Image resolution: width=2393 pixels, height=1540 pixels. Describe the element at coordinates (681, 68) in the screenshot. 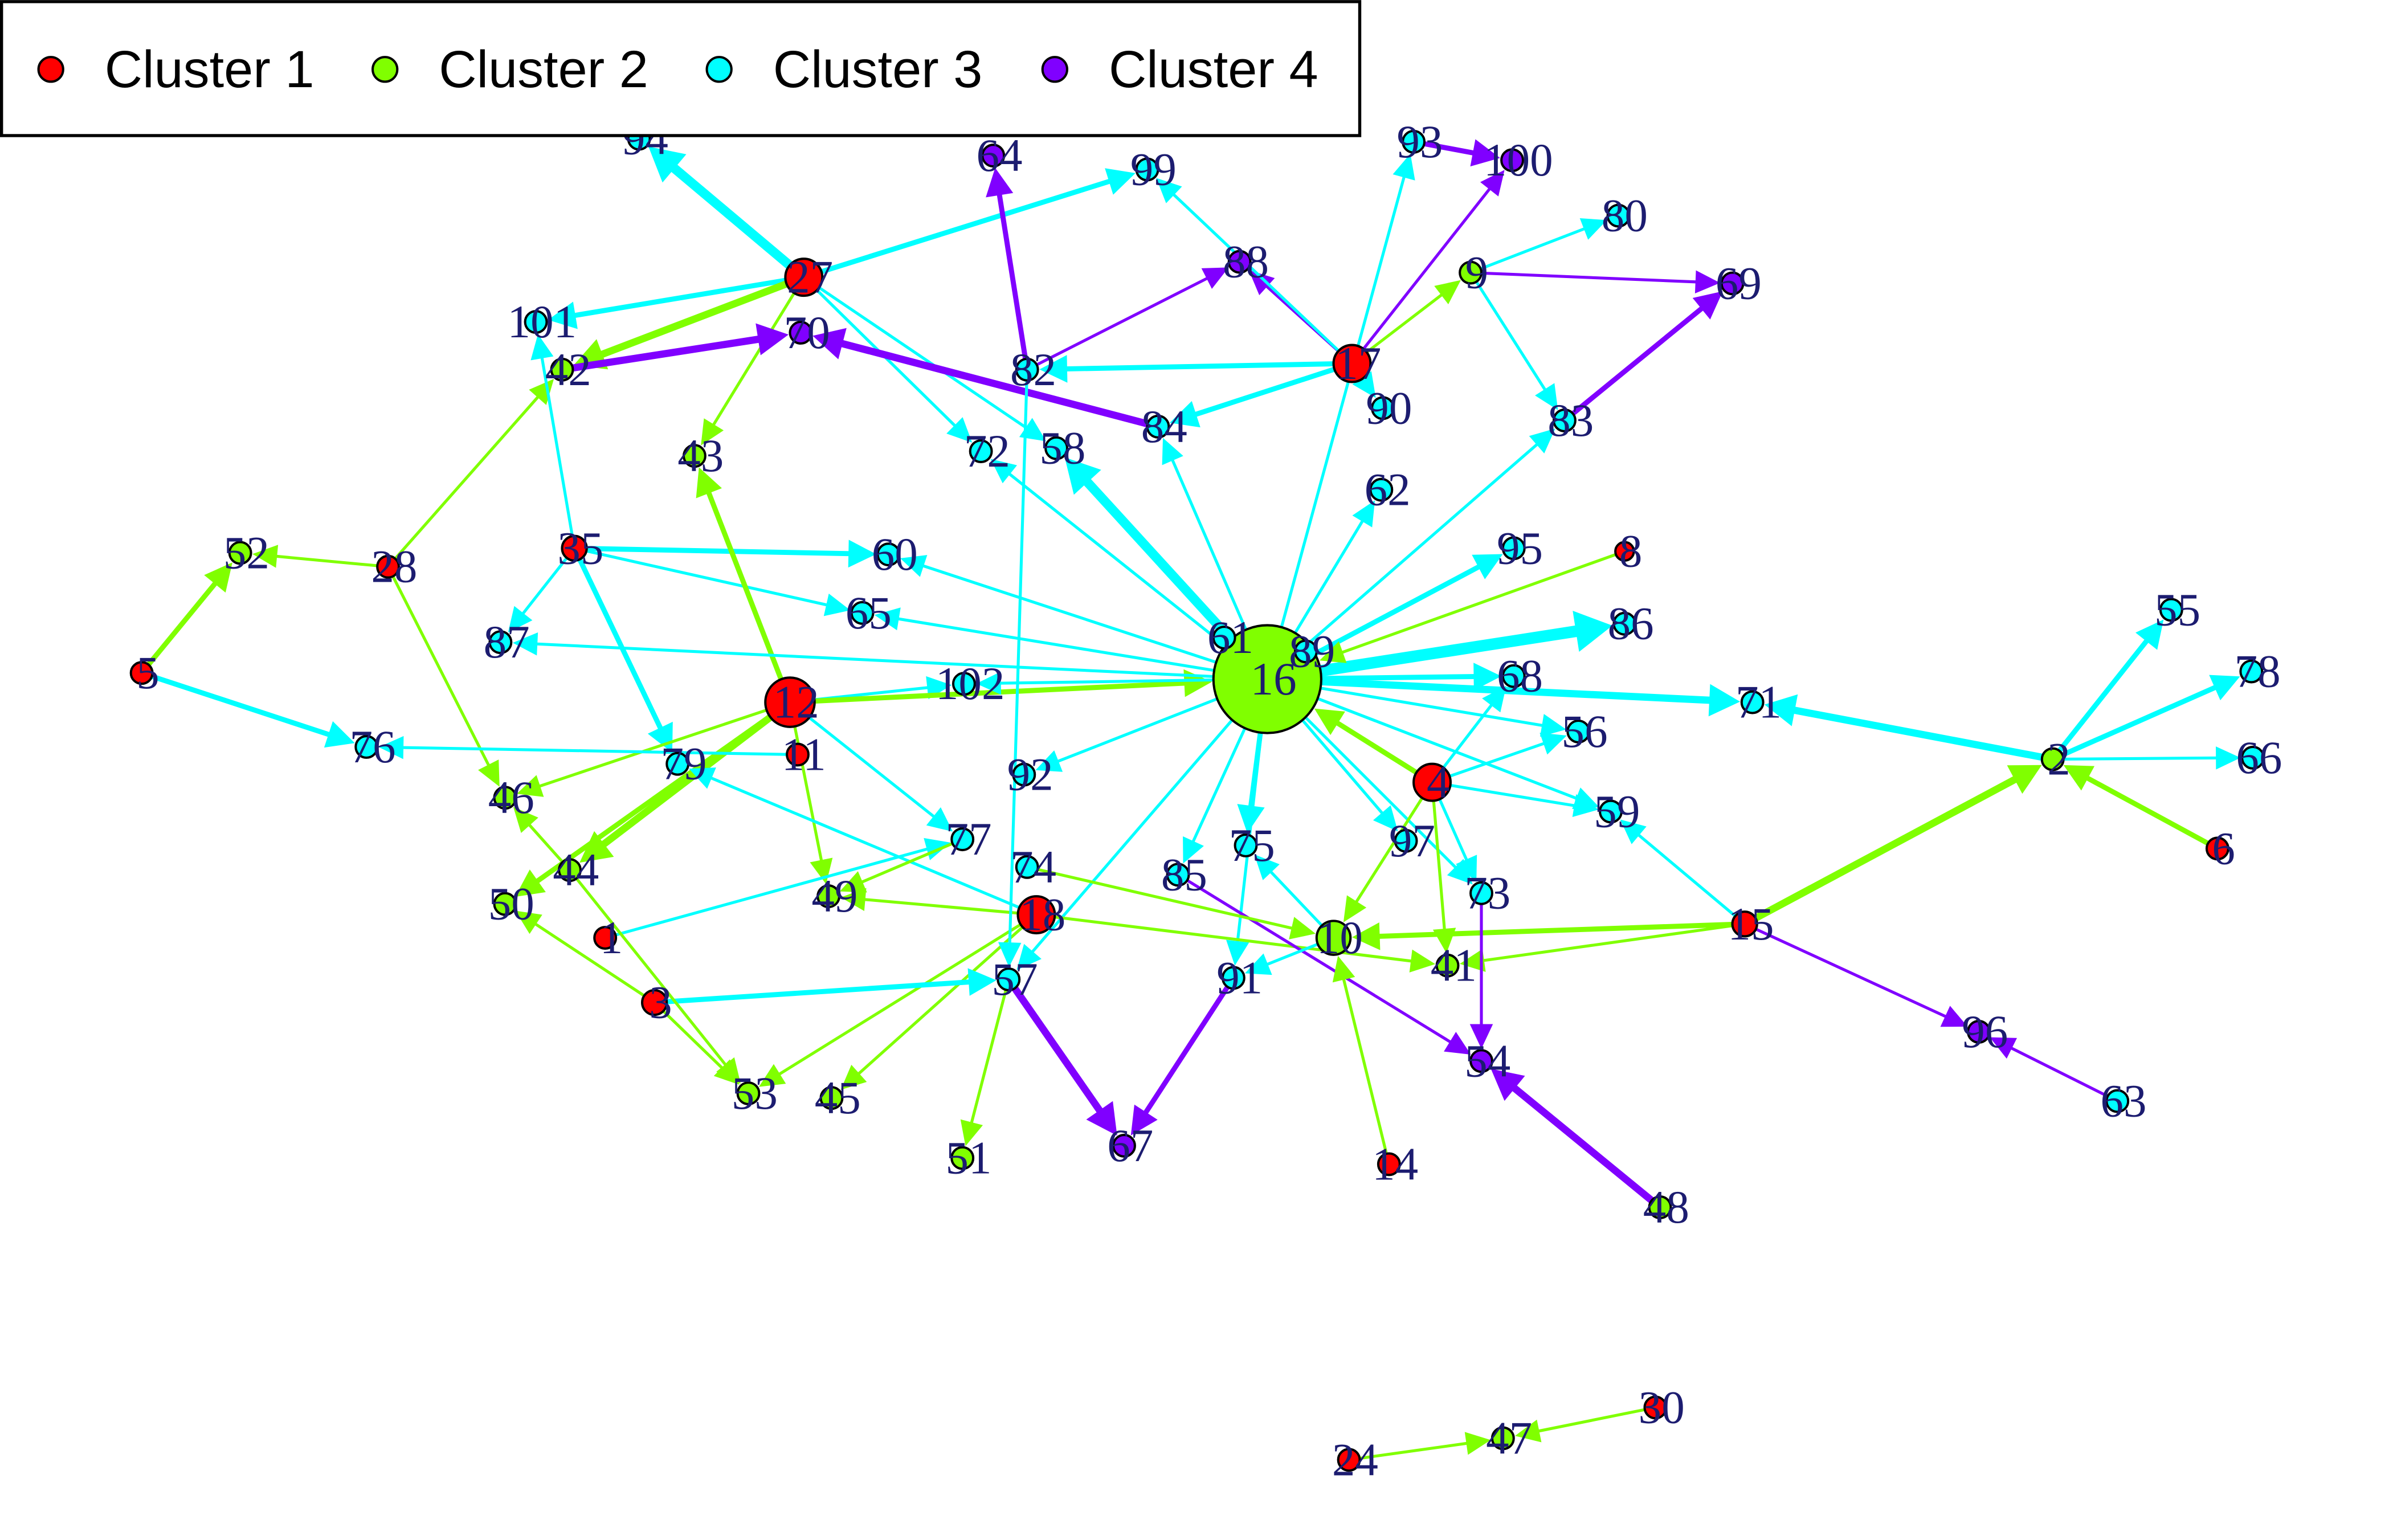

I see `legend-box` at that location.